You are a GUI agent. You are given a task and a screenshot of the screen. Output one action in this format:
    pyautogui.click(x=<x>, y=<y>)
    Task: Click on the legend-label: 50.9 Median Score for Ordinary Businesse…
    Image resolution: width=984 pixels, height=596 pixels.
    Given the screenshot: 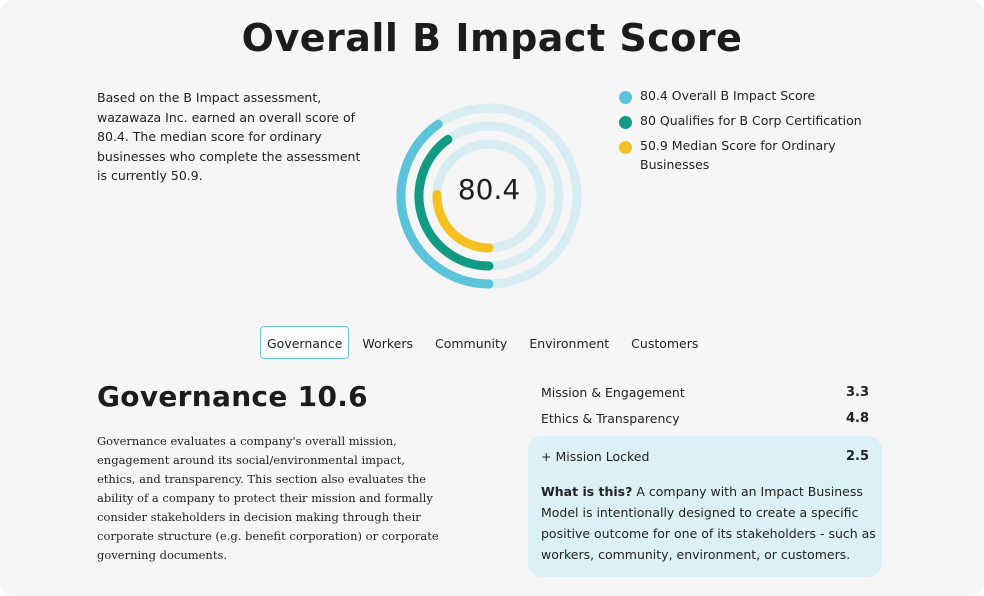 What is the action you would take?
    pyautogui.click(x=738, y=155)
    